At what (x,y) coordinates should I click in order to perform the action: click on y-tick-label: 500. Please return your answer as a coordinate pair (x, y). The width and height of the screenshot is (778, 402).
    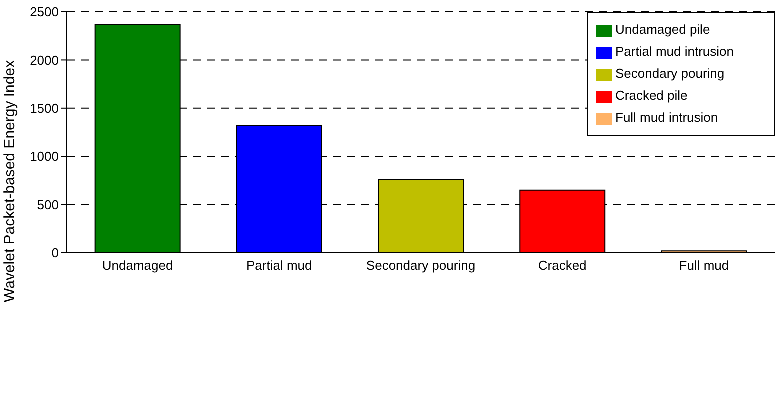
    Looking at the image, I should click on (48, 204).